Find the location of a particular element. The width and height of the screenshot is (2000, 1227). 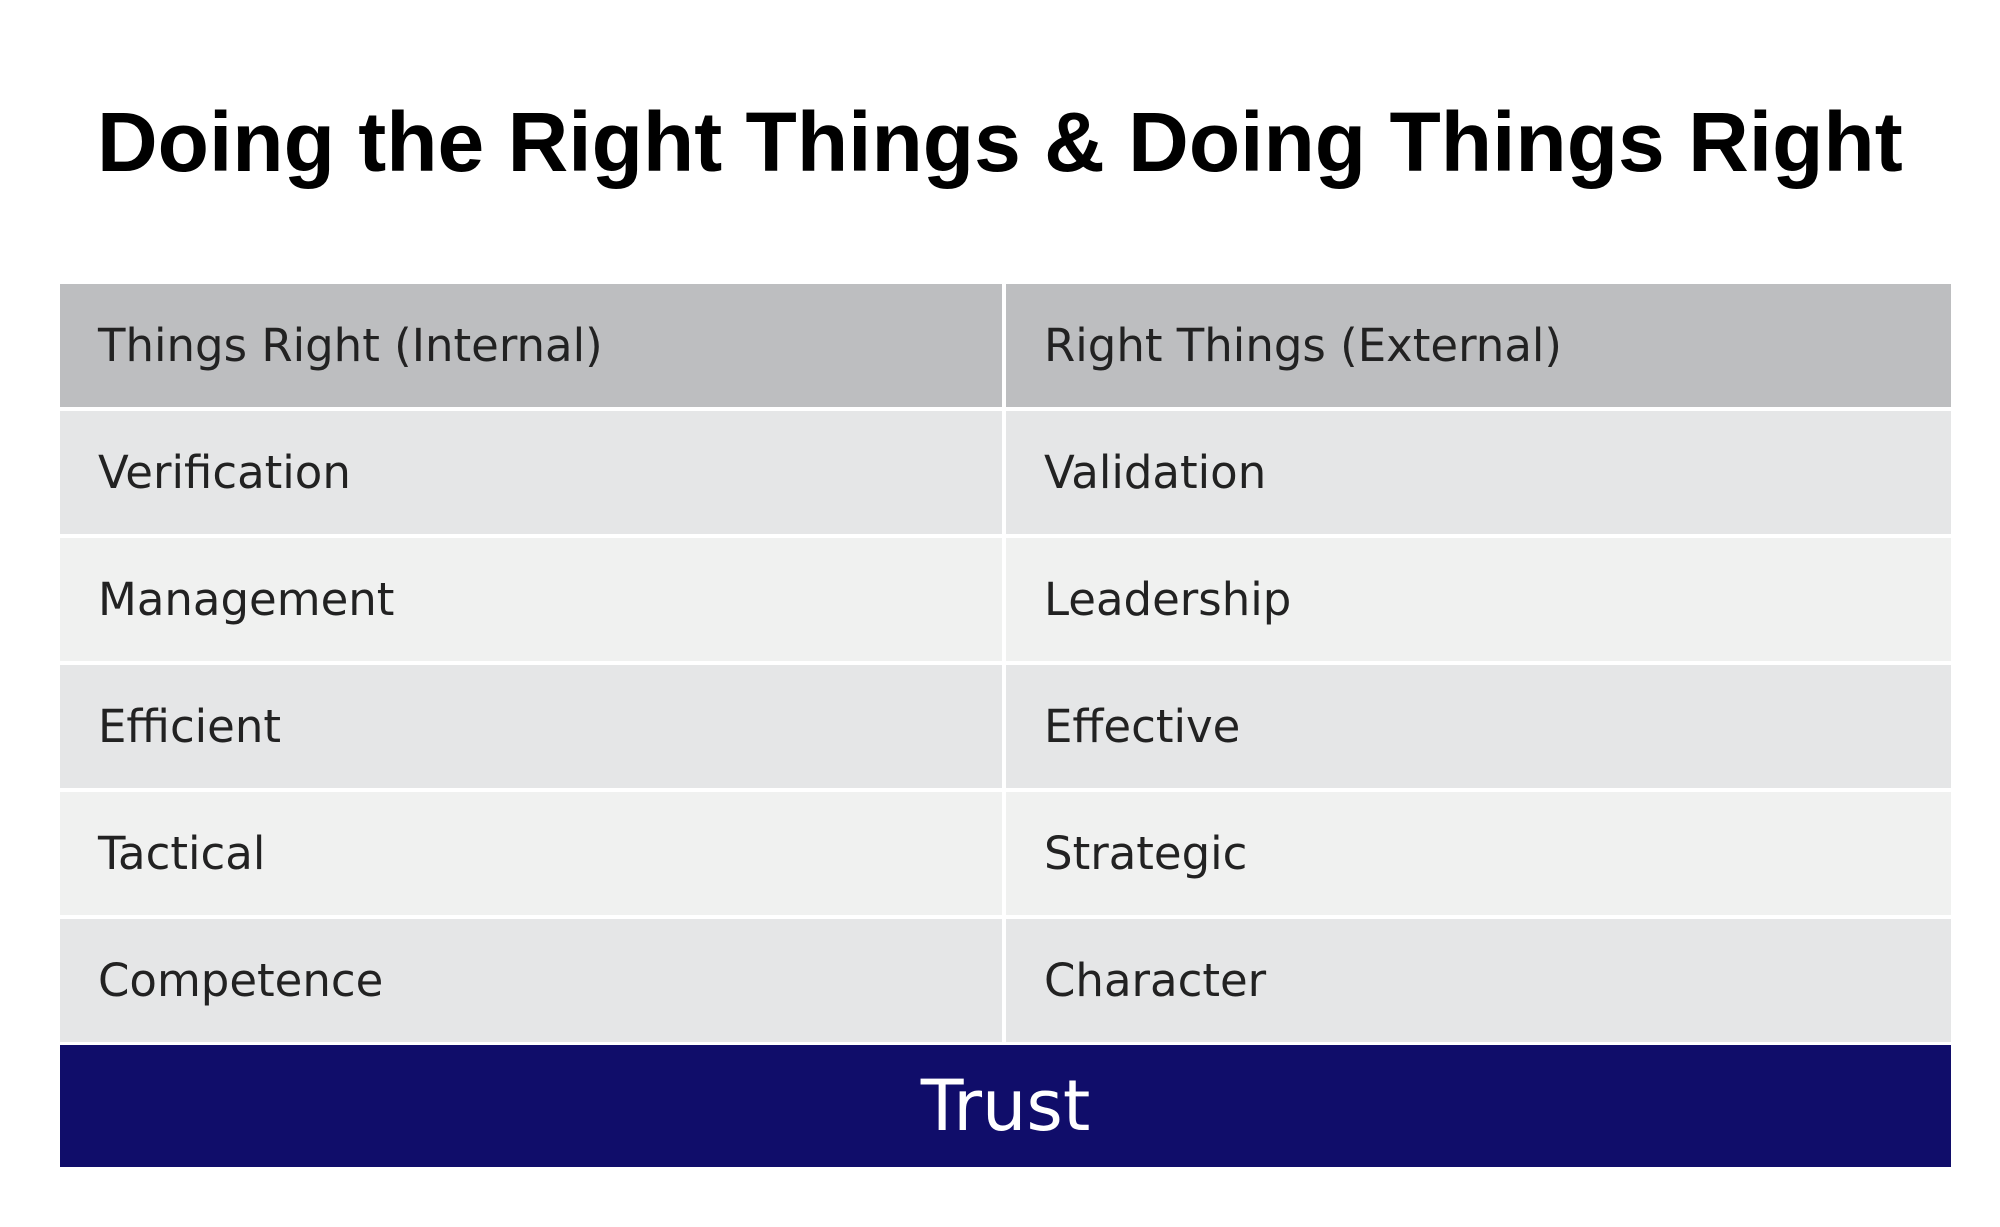

table-cell-external: Leadership is located at coordinates (1478, 599).